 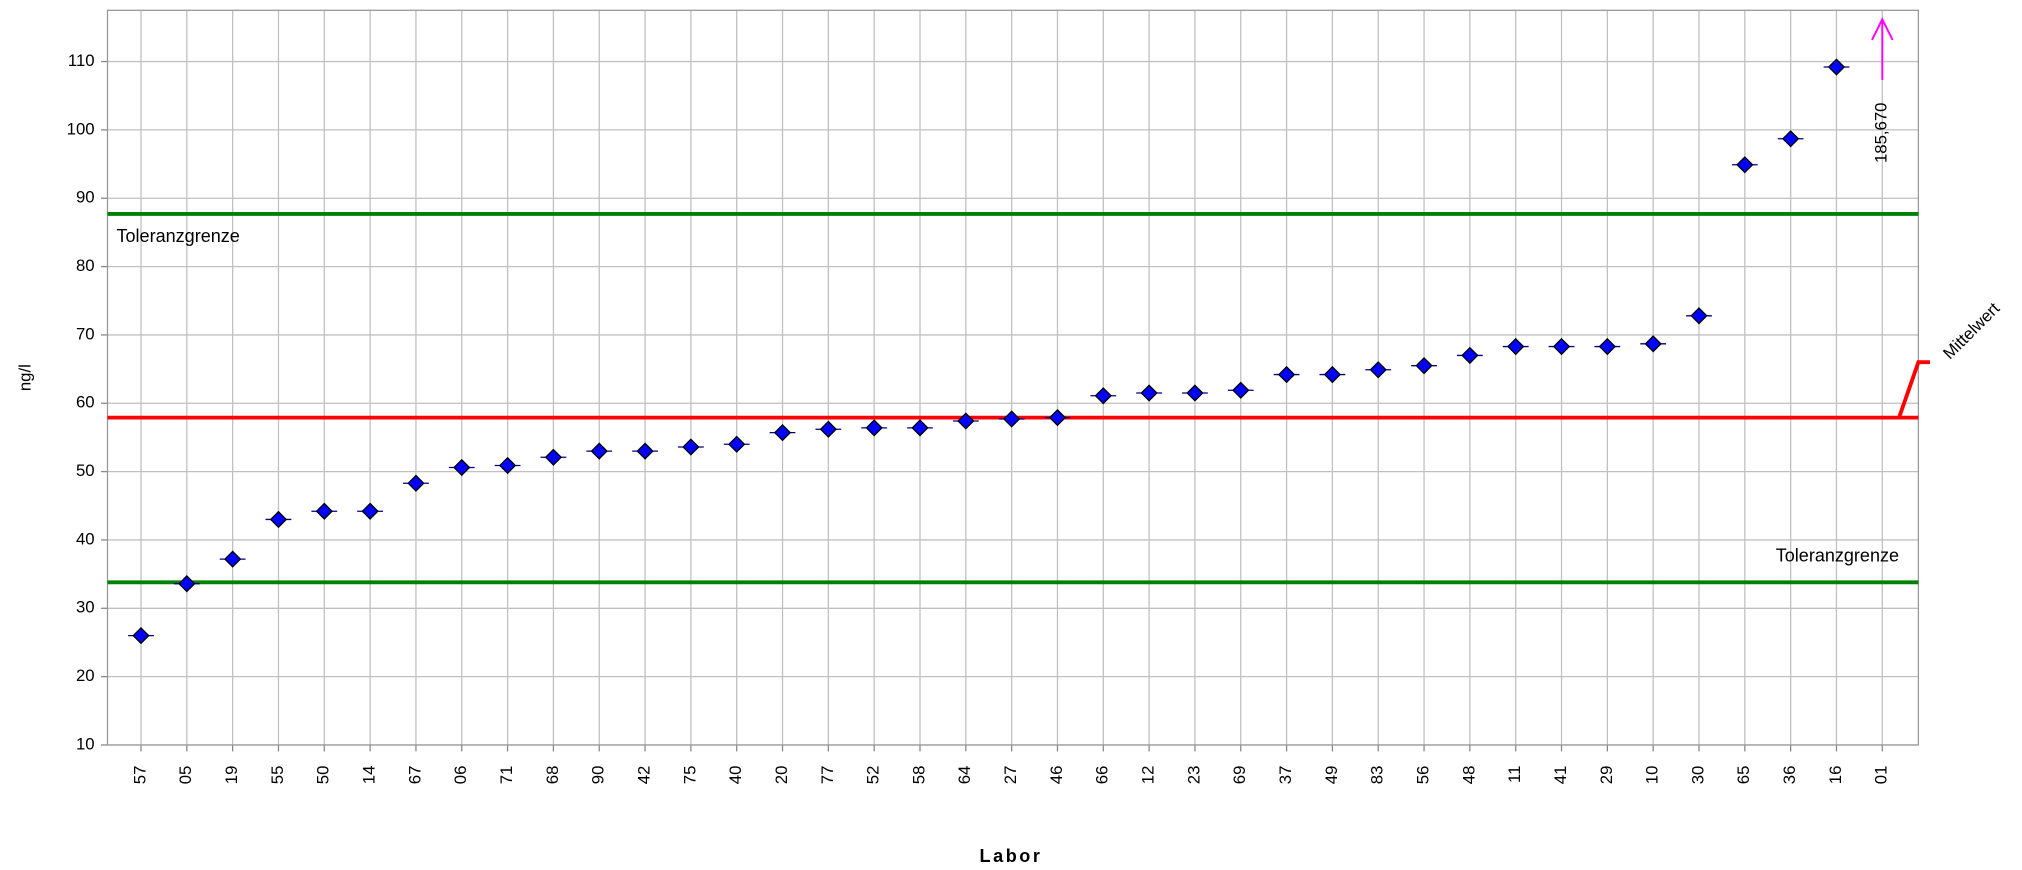 I want to click on x-tick-label: 56, so click(x=1422, y=775).